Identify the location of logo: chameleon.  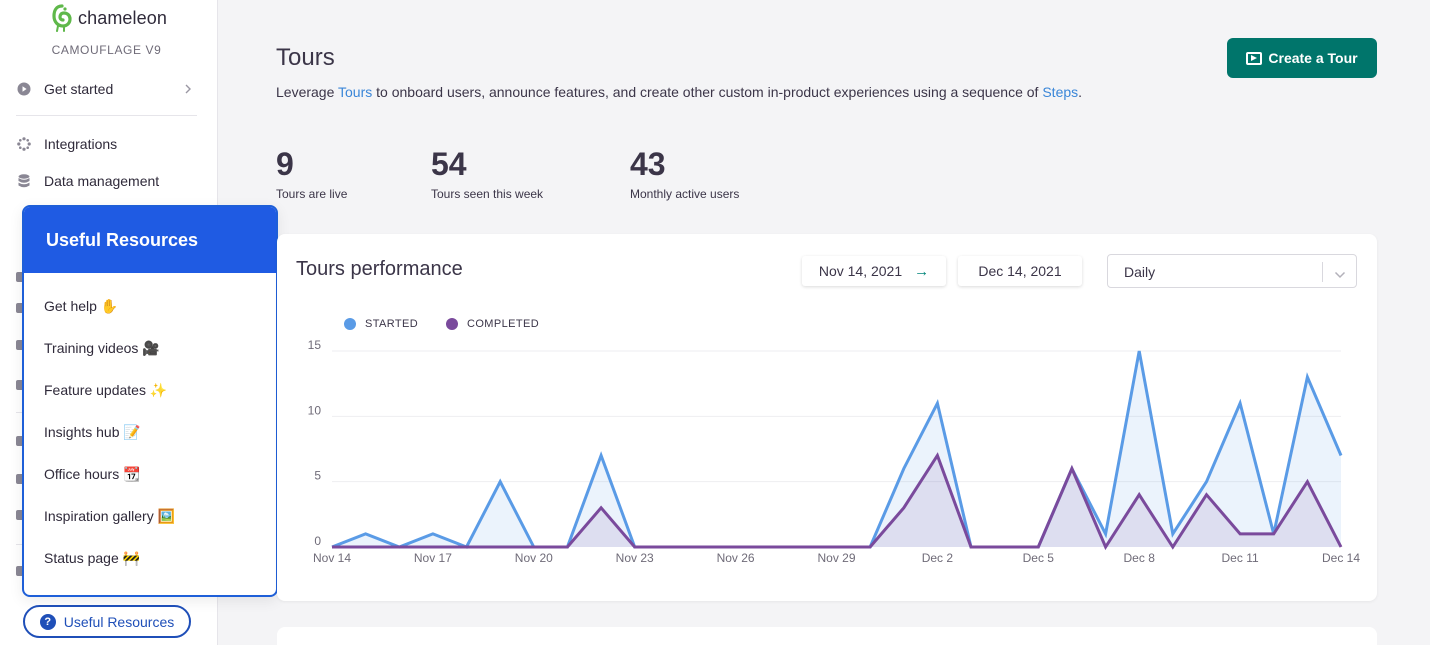
(109, 18).